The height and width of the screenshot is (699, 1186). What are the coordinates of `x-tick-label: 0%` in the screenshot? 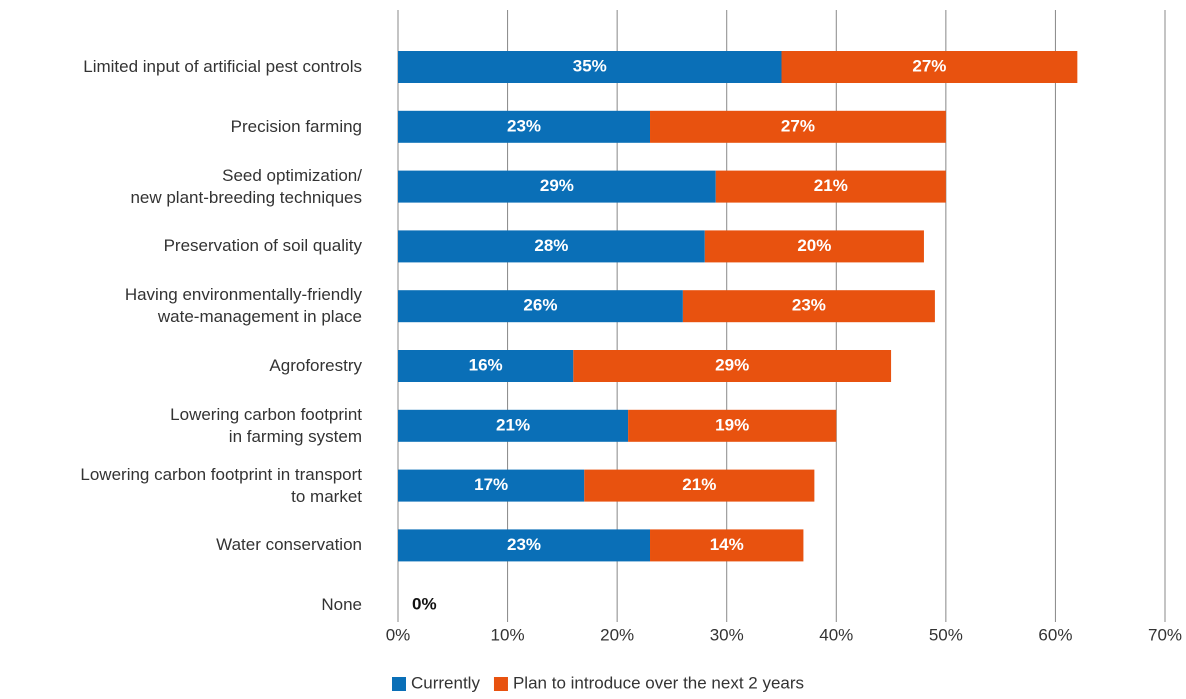 It's located at (398, 634).